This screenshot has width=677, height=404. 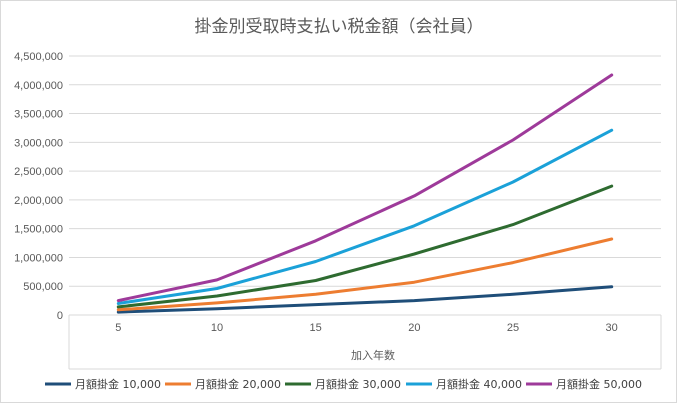 I want to click on legend-item-1: 月額掛金 20,000, so click(x=223, y=384).